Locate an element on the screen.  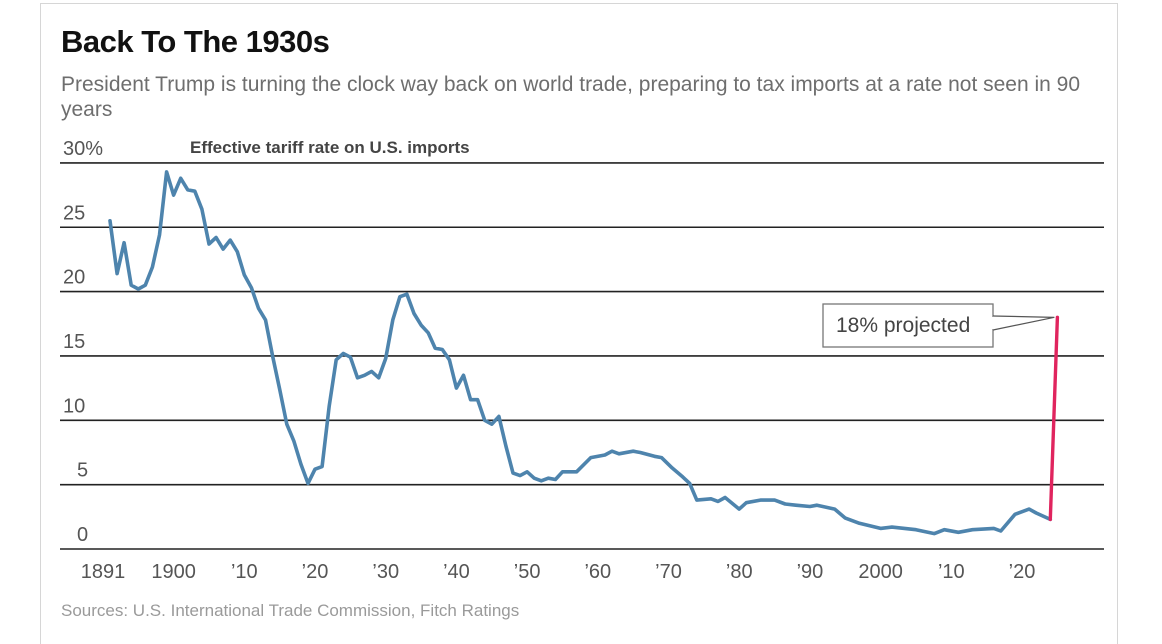
x-tick-label: ’50 is located at coordinates (527, 572).